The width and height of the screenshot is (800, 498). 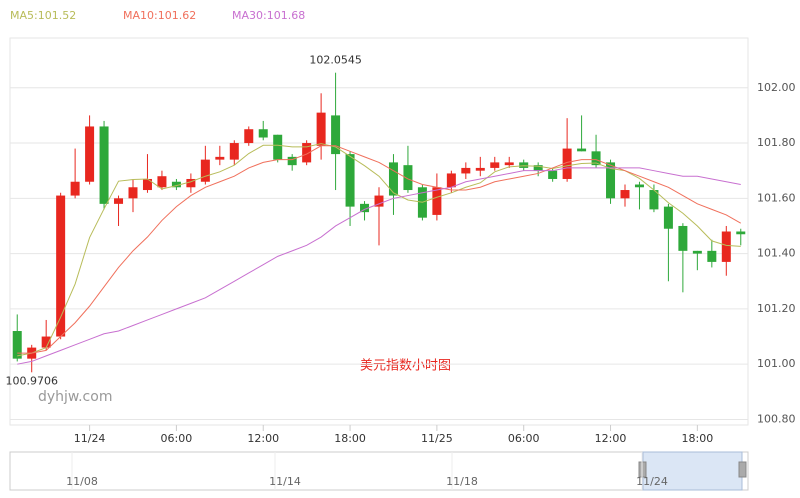 What do you see at coordinates (268, 15) in the screenshot?
I see `legend-entry: MA30:101.68` at bounding box center [268, 15].